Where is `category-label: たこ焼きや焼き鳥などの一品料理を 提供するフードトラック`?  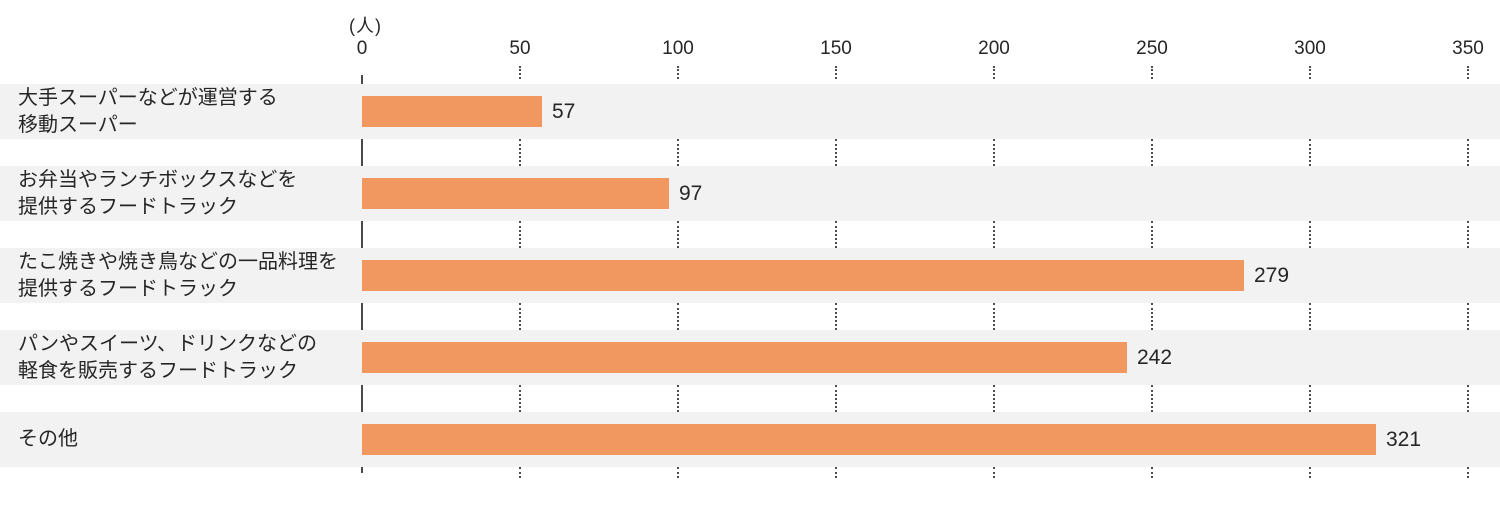 category-label: たこ焼きや焼き鳥などの一品料理を 提供するフードトラック is located at coordinates (183, 275).